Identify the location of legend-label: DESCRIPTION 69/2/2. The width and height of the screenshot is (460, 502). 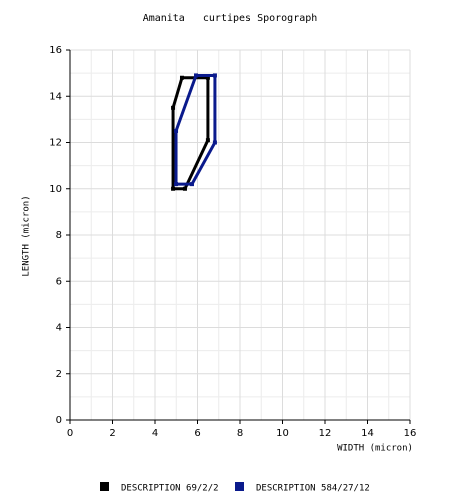
(170, 489).